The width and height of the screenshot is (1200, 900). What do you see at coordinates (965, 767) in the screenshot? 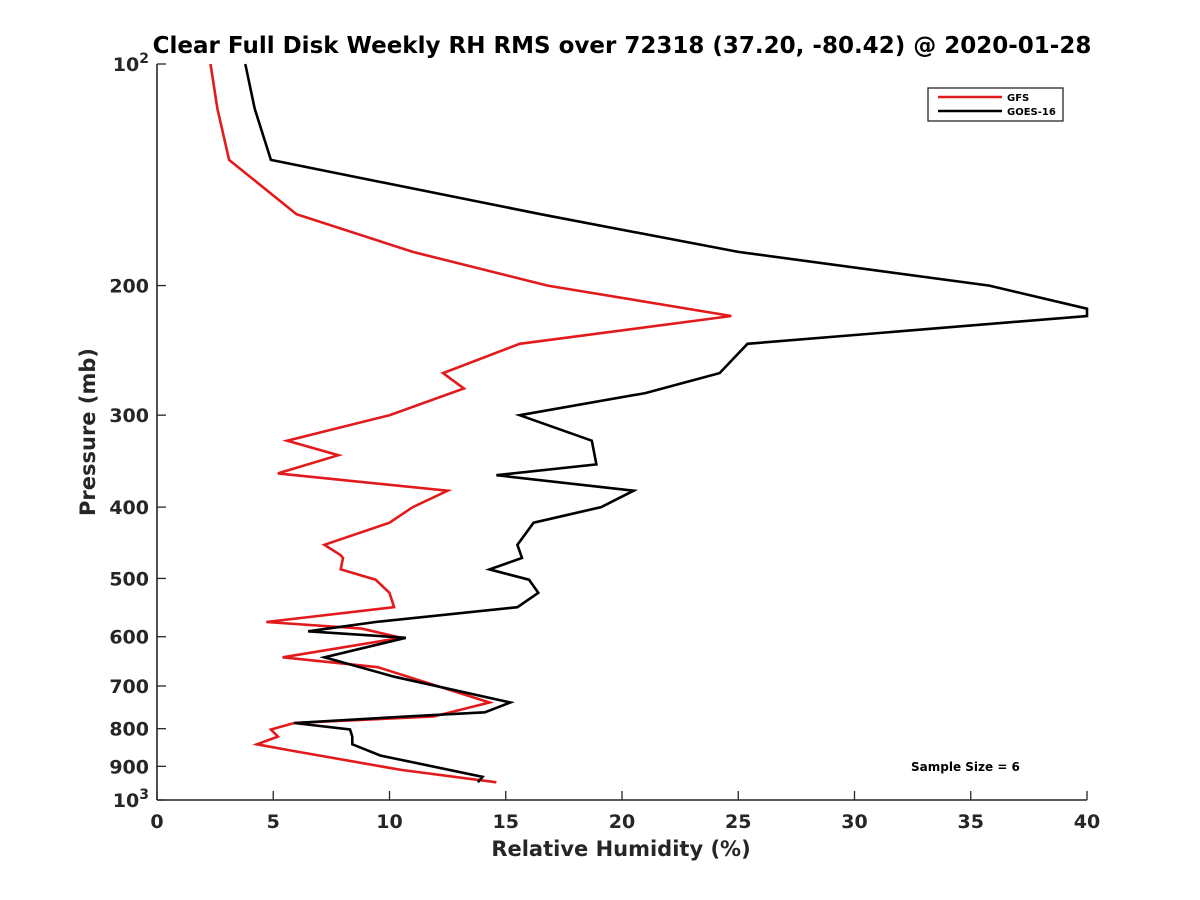
I see `sample-size-annotation: Sample Size = 6` at bounding box center [965, 767].